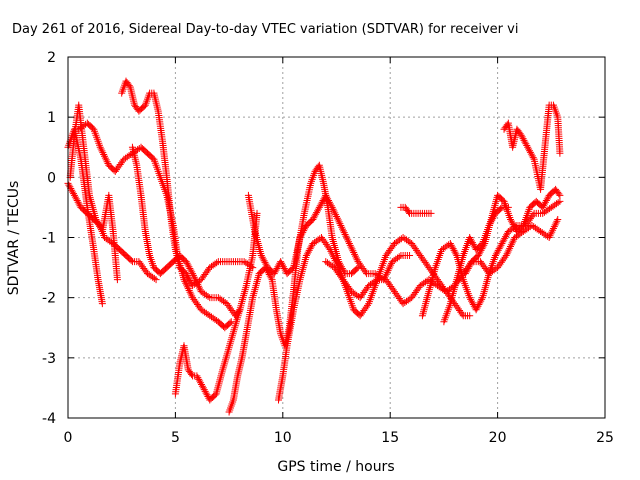 The image size is (640, 480). Describe the element at coordinates (335, 467) in the screenshot. I see `x-axis-label: GPS time / hours` at that location.